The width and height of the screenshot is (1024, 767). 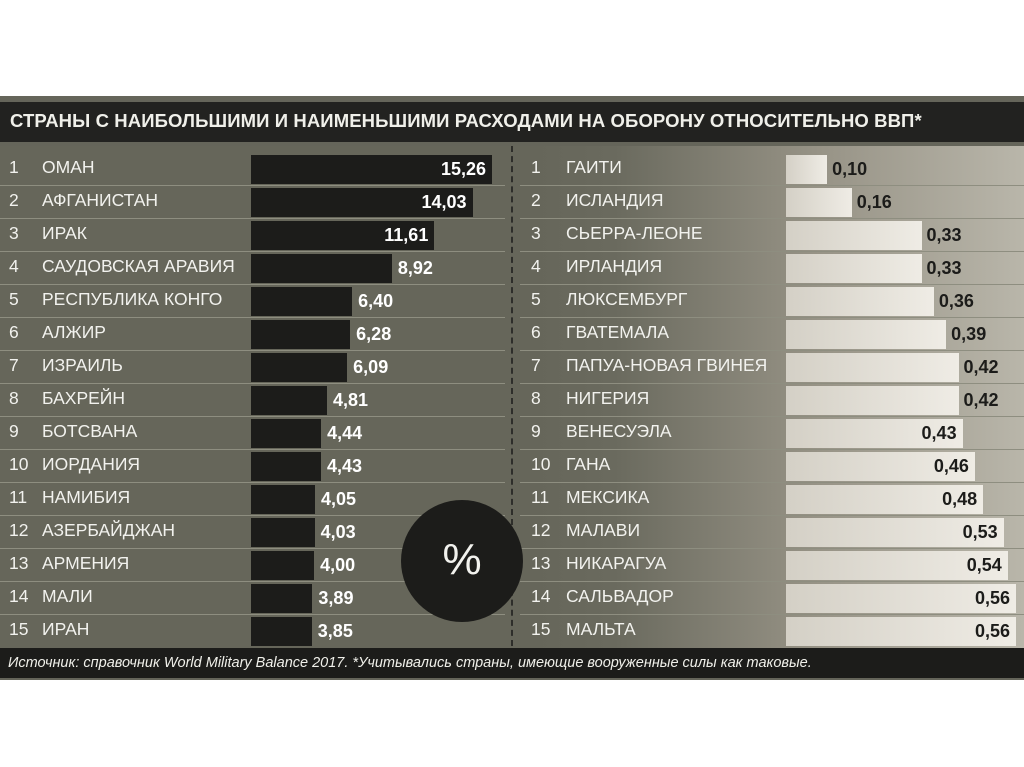 What do you see at coordinates (338, 499) in the screenshot?
I see `data-label: 4,05` at bounding box center [338, 499].